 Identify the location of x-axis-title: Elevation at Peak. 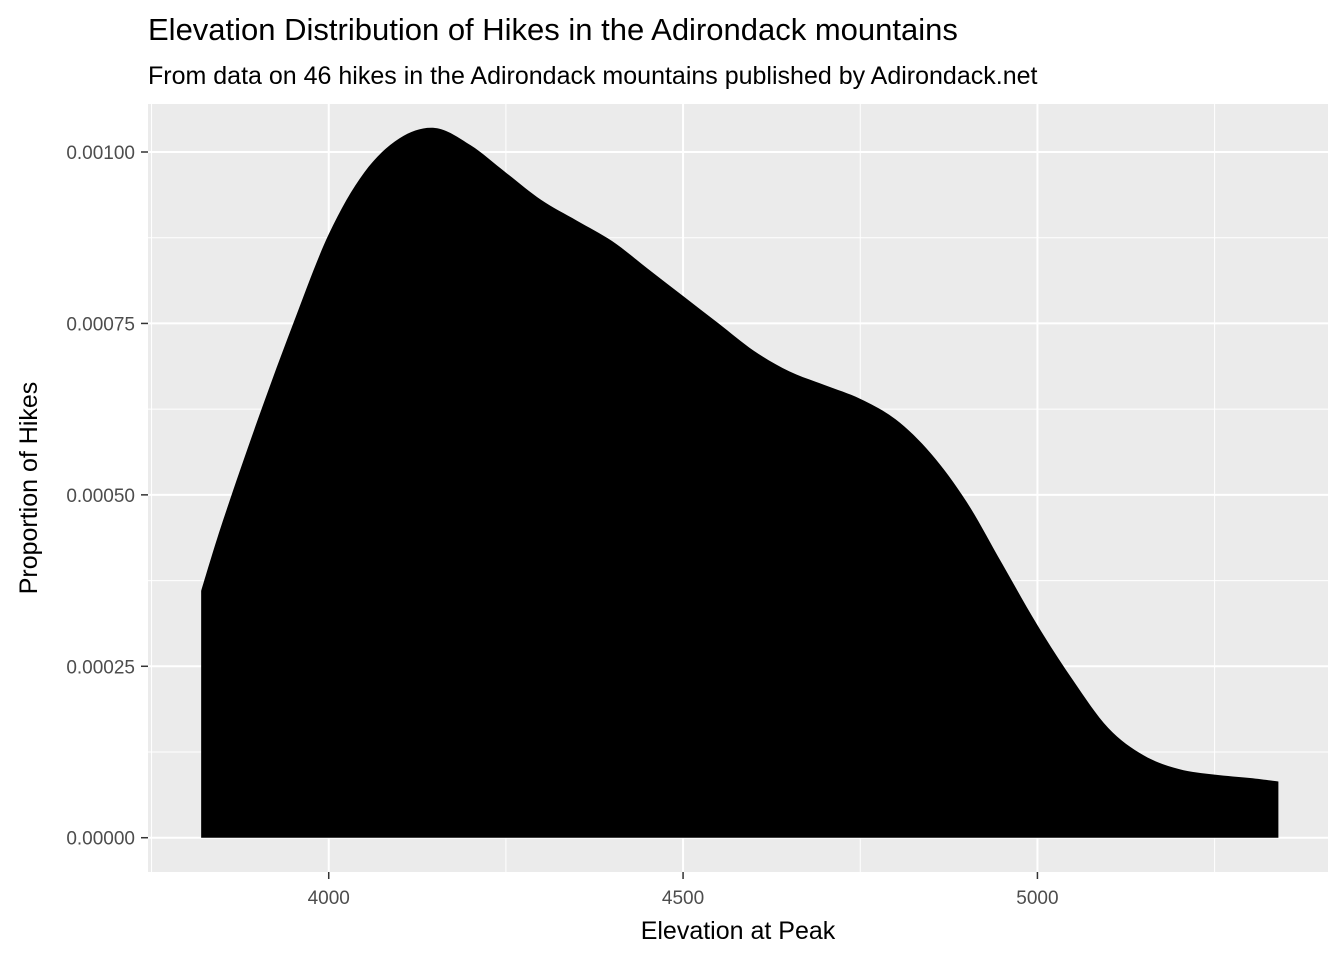
(738, 931).